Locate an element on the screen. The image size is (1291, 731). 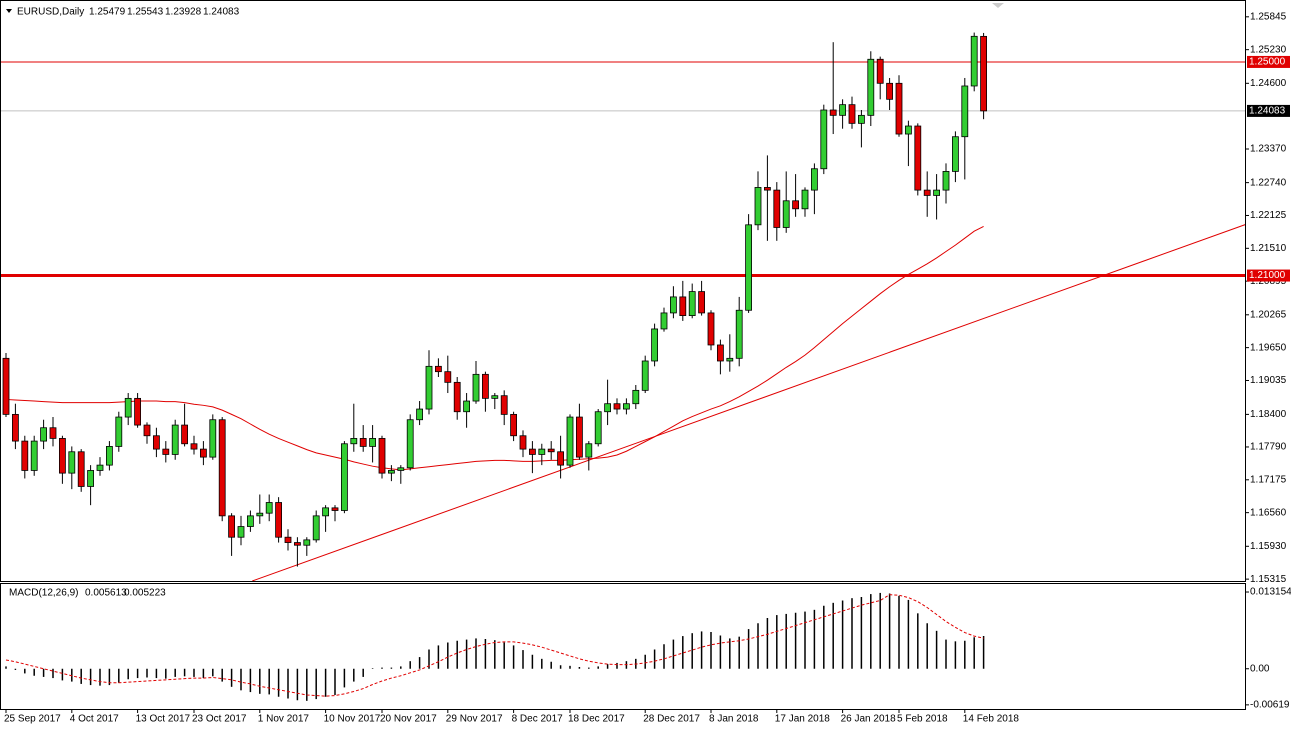
y-tick-label: 1.17790 is located at coordinates (1268, 447).